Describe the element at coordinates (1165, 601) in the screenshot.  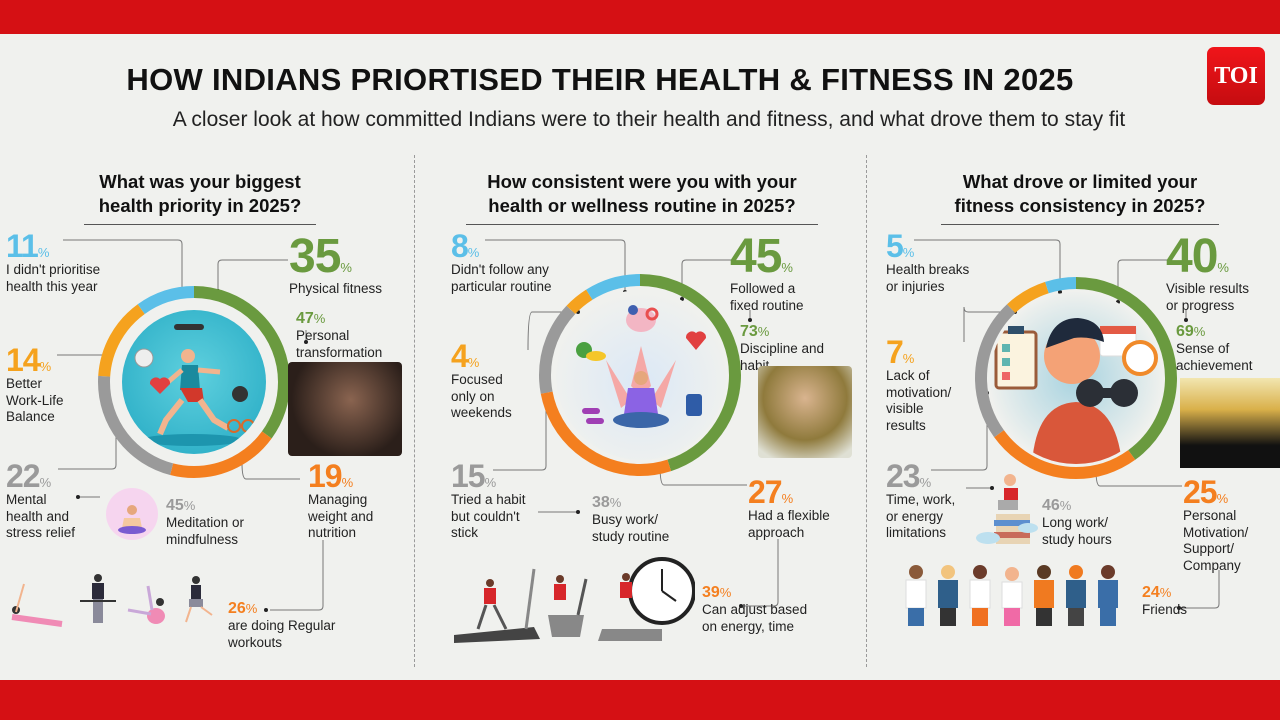
I see `stat-friends: 24% Friends` at that location.